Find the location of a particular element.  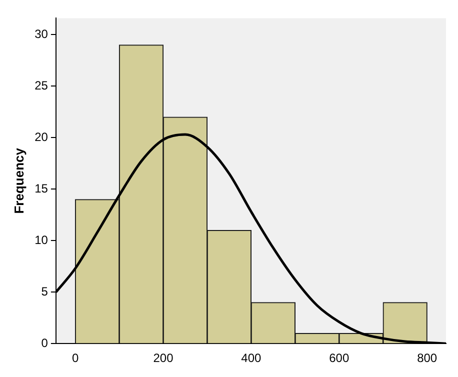

x-tick-label: 600 is located at coordinates (339, 358).